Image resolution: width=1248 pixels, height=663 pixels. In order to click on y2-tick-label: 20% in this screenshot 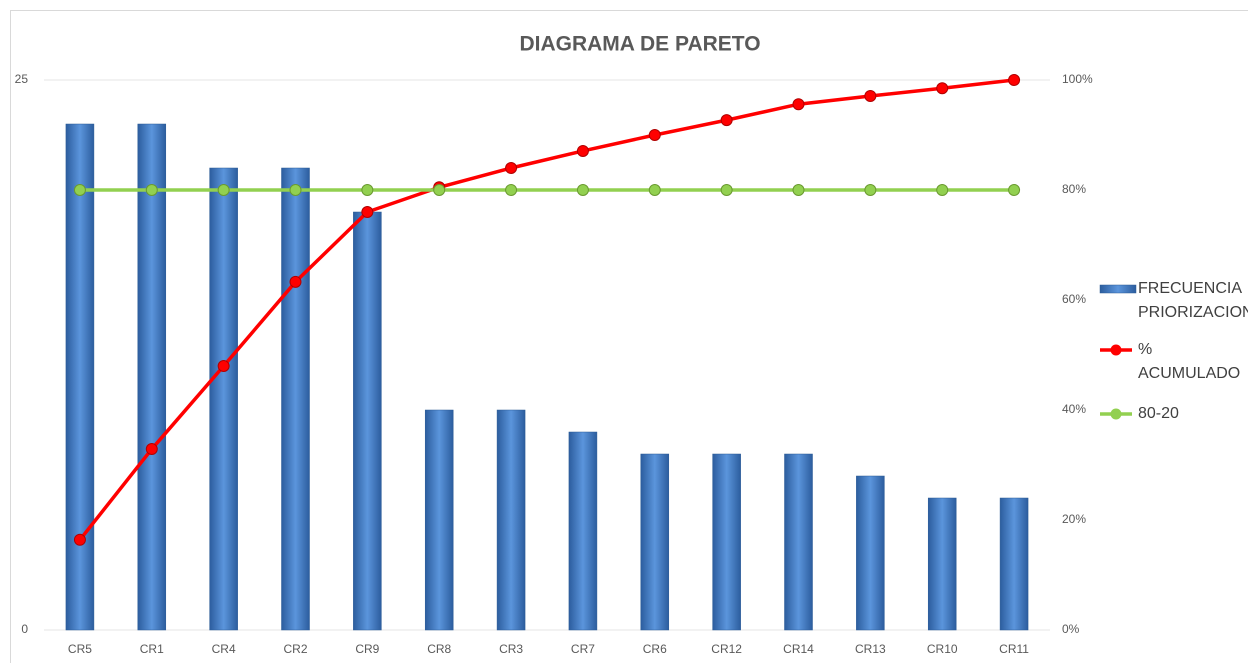, I will do `click(1074, 519)`.